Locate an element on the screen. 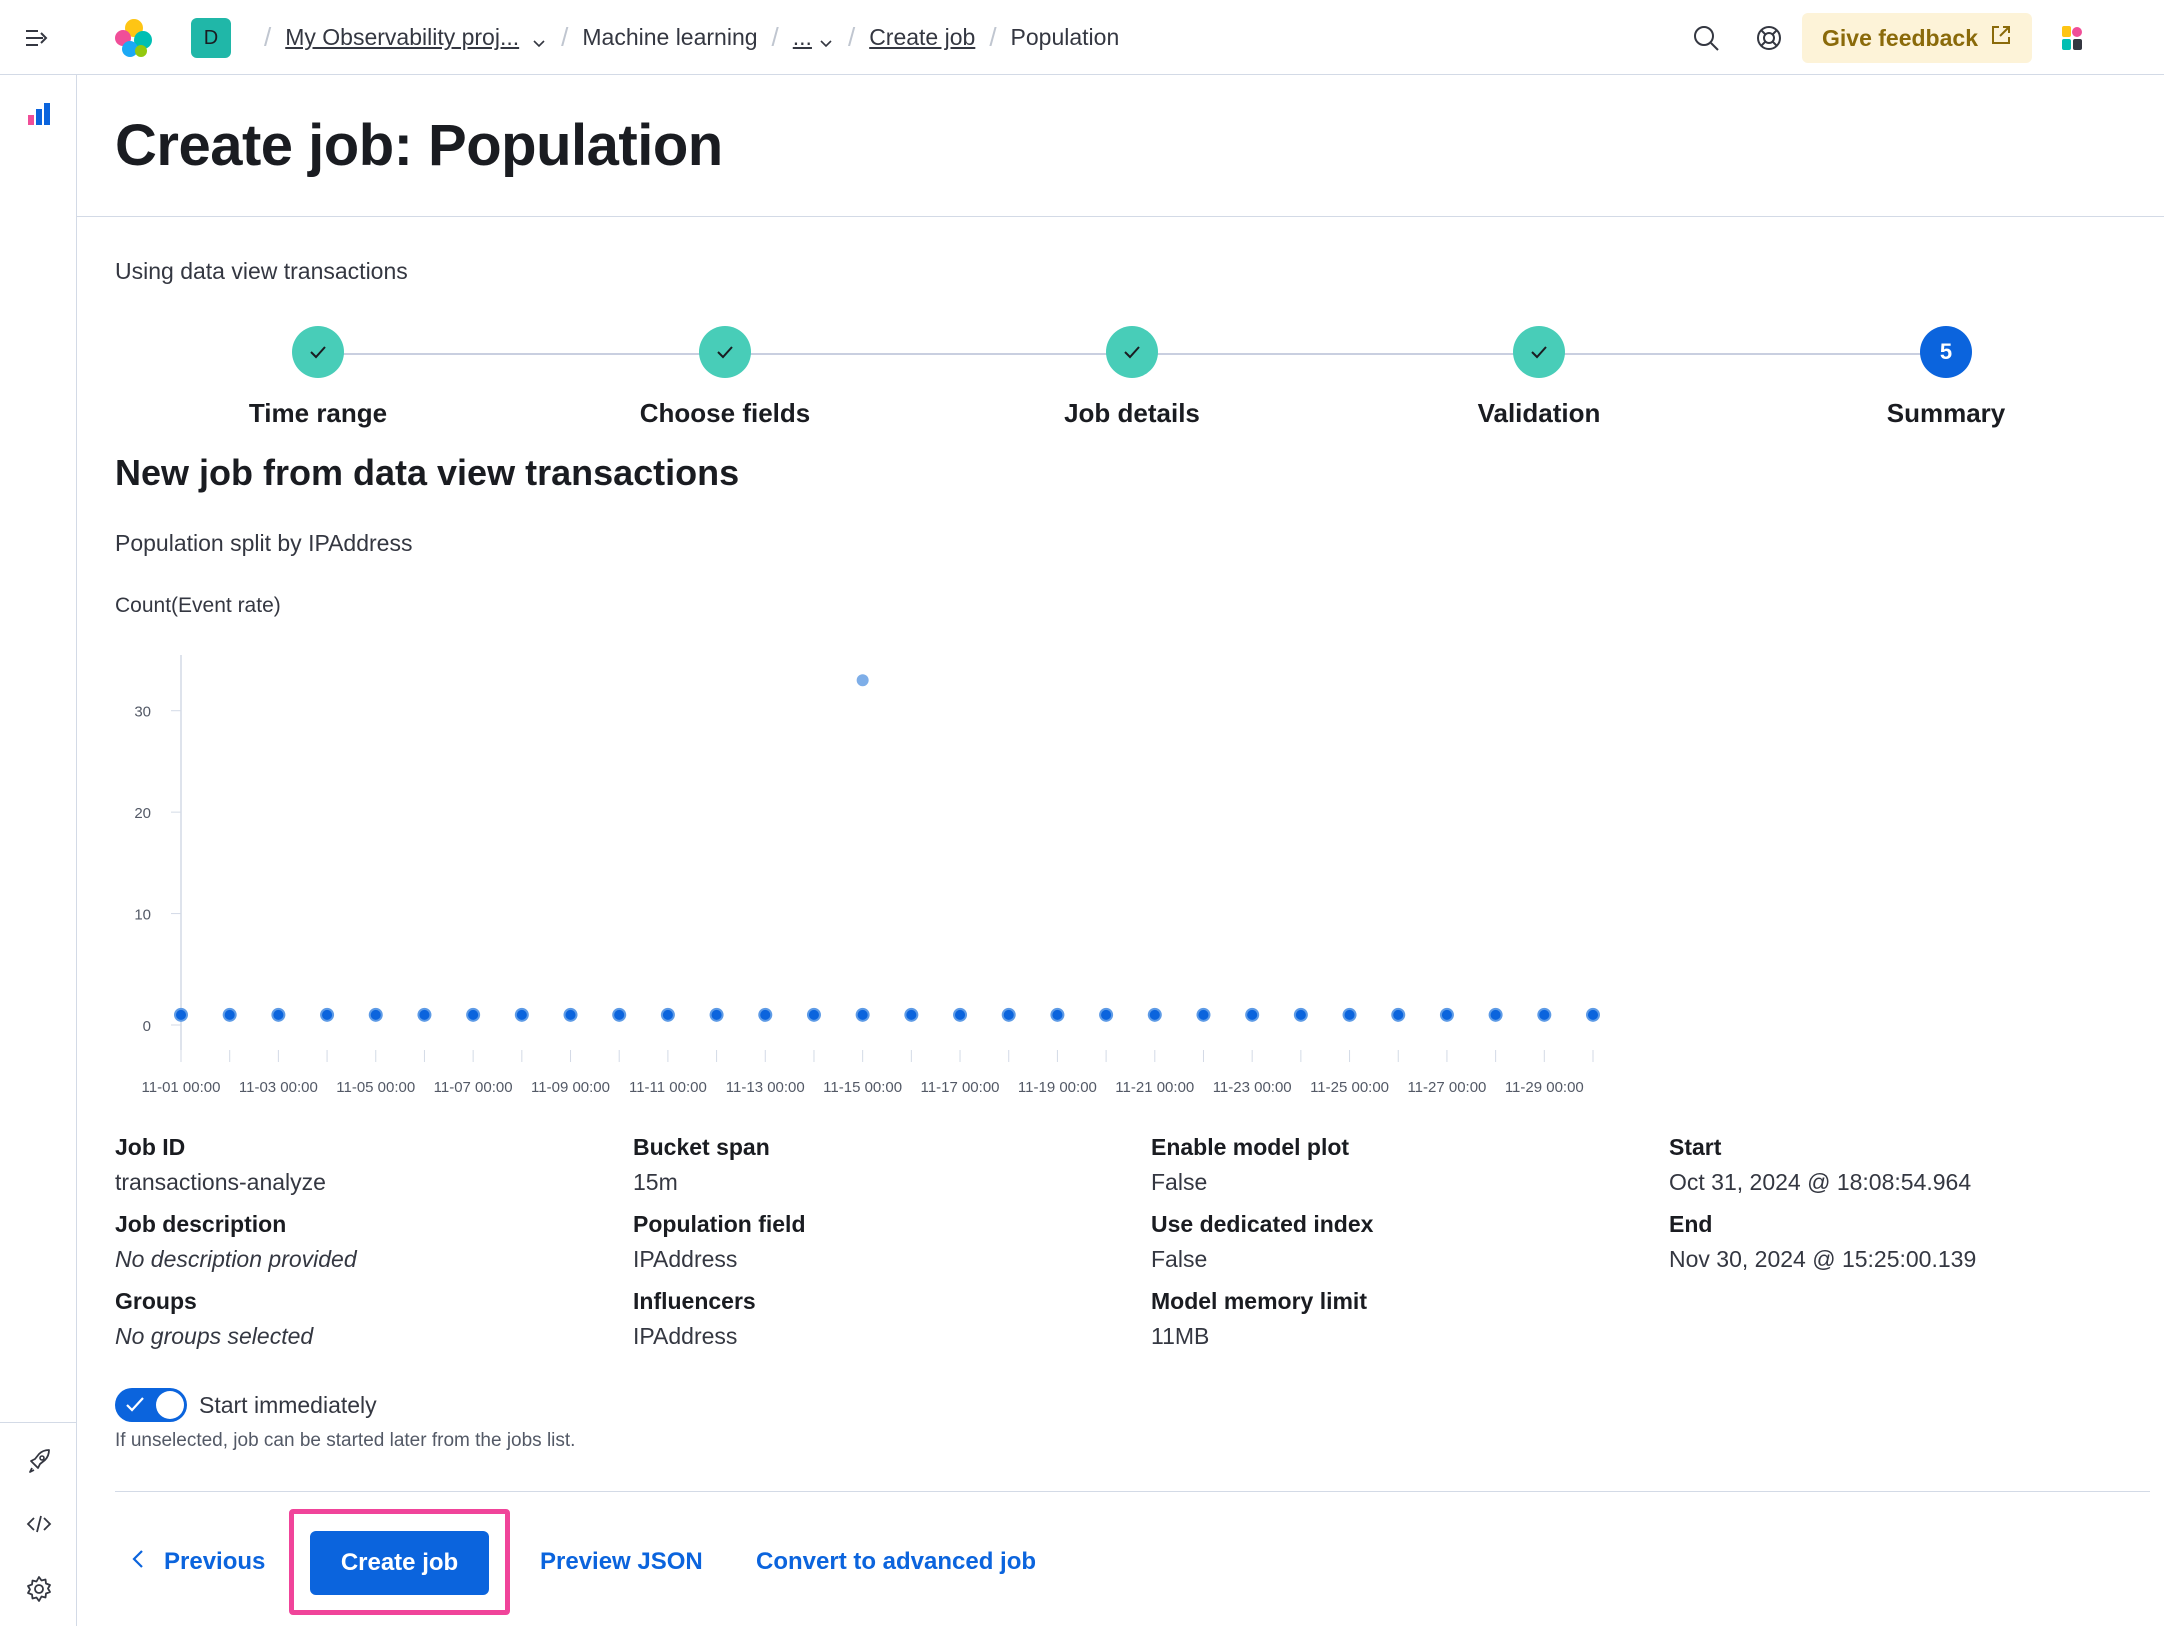 This screenshot has height=1626, width=2164. apps-icon is located at coordinates (2072, 38).